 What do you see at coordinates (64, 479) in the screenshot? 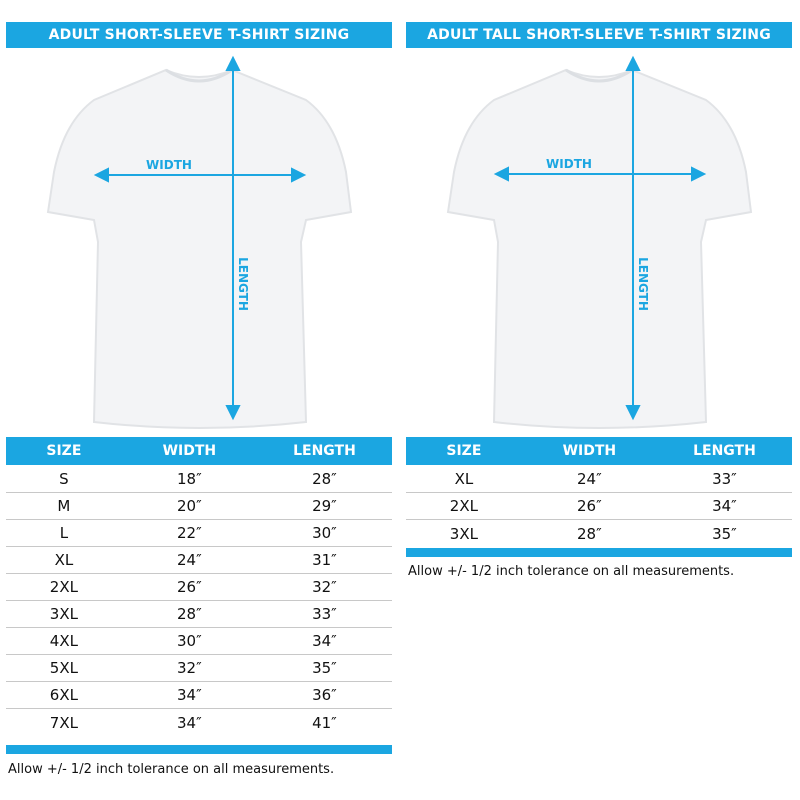
I see `cell-size: S` at bounding box center [64, 479].